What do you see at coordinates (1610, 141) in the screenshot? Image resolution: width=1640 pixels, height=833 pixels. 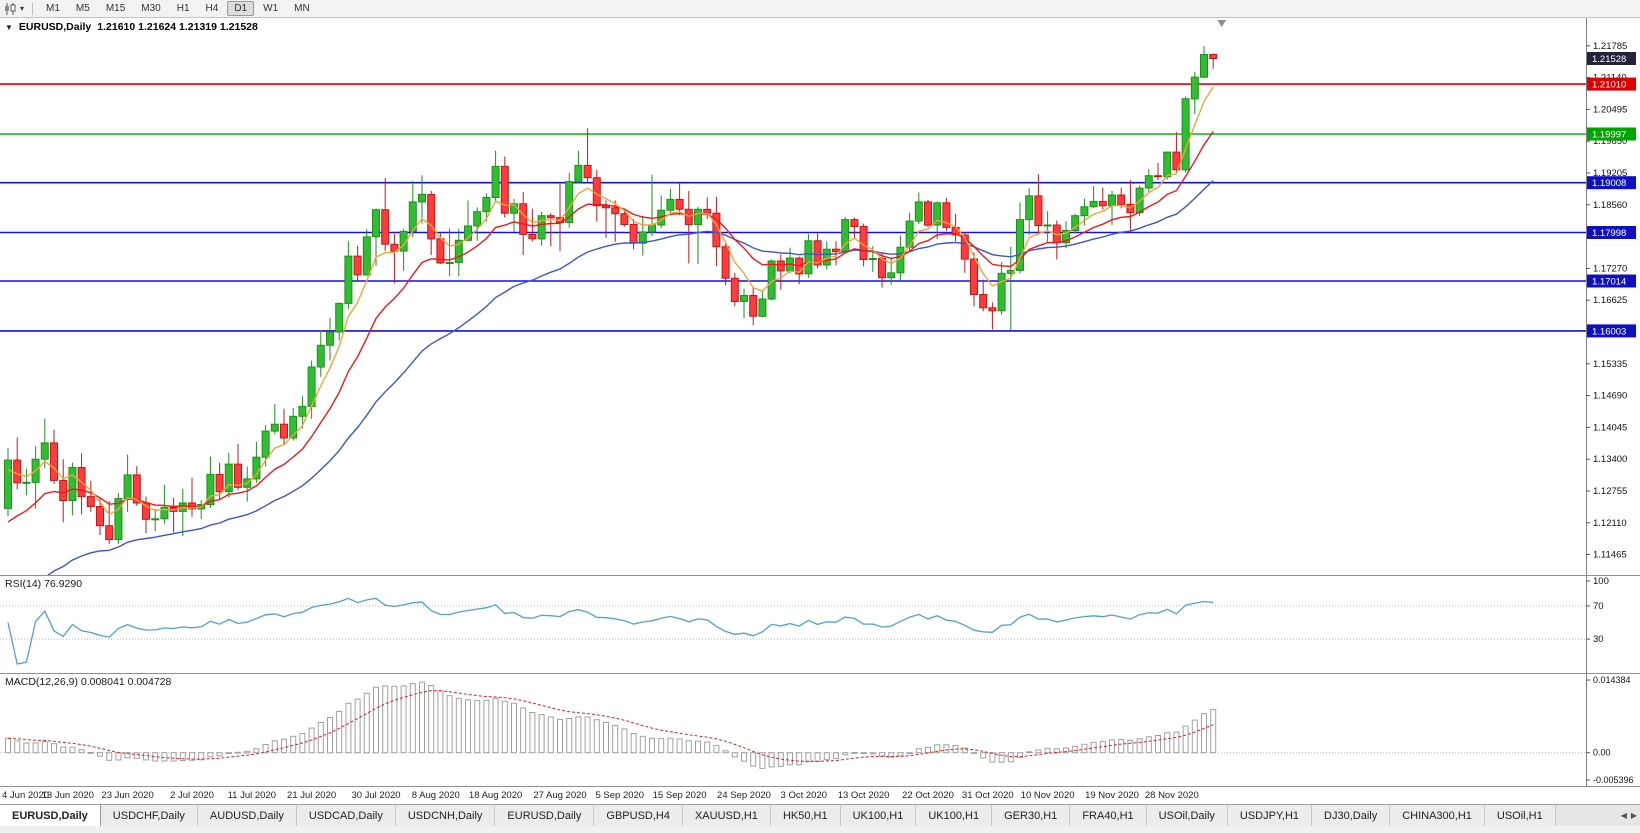 I see `svg-text: 1.19850` at bounding box center [1610, 141].